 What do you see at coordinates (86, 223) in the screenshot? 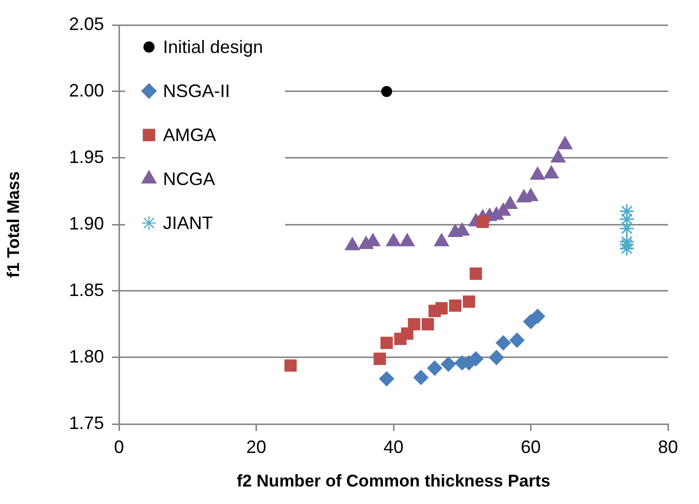
I see `y-tick-label: 1.90` at bounding box center [86, 223].